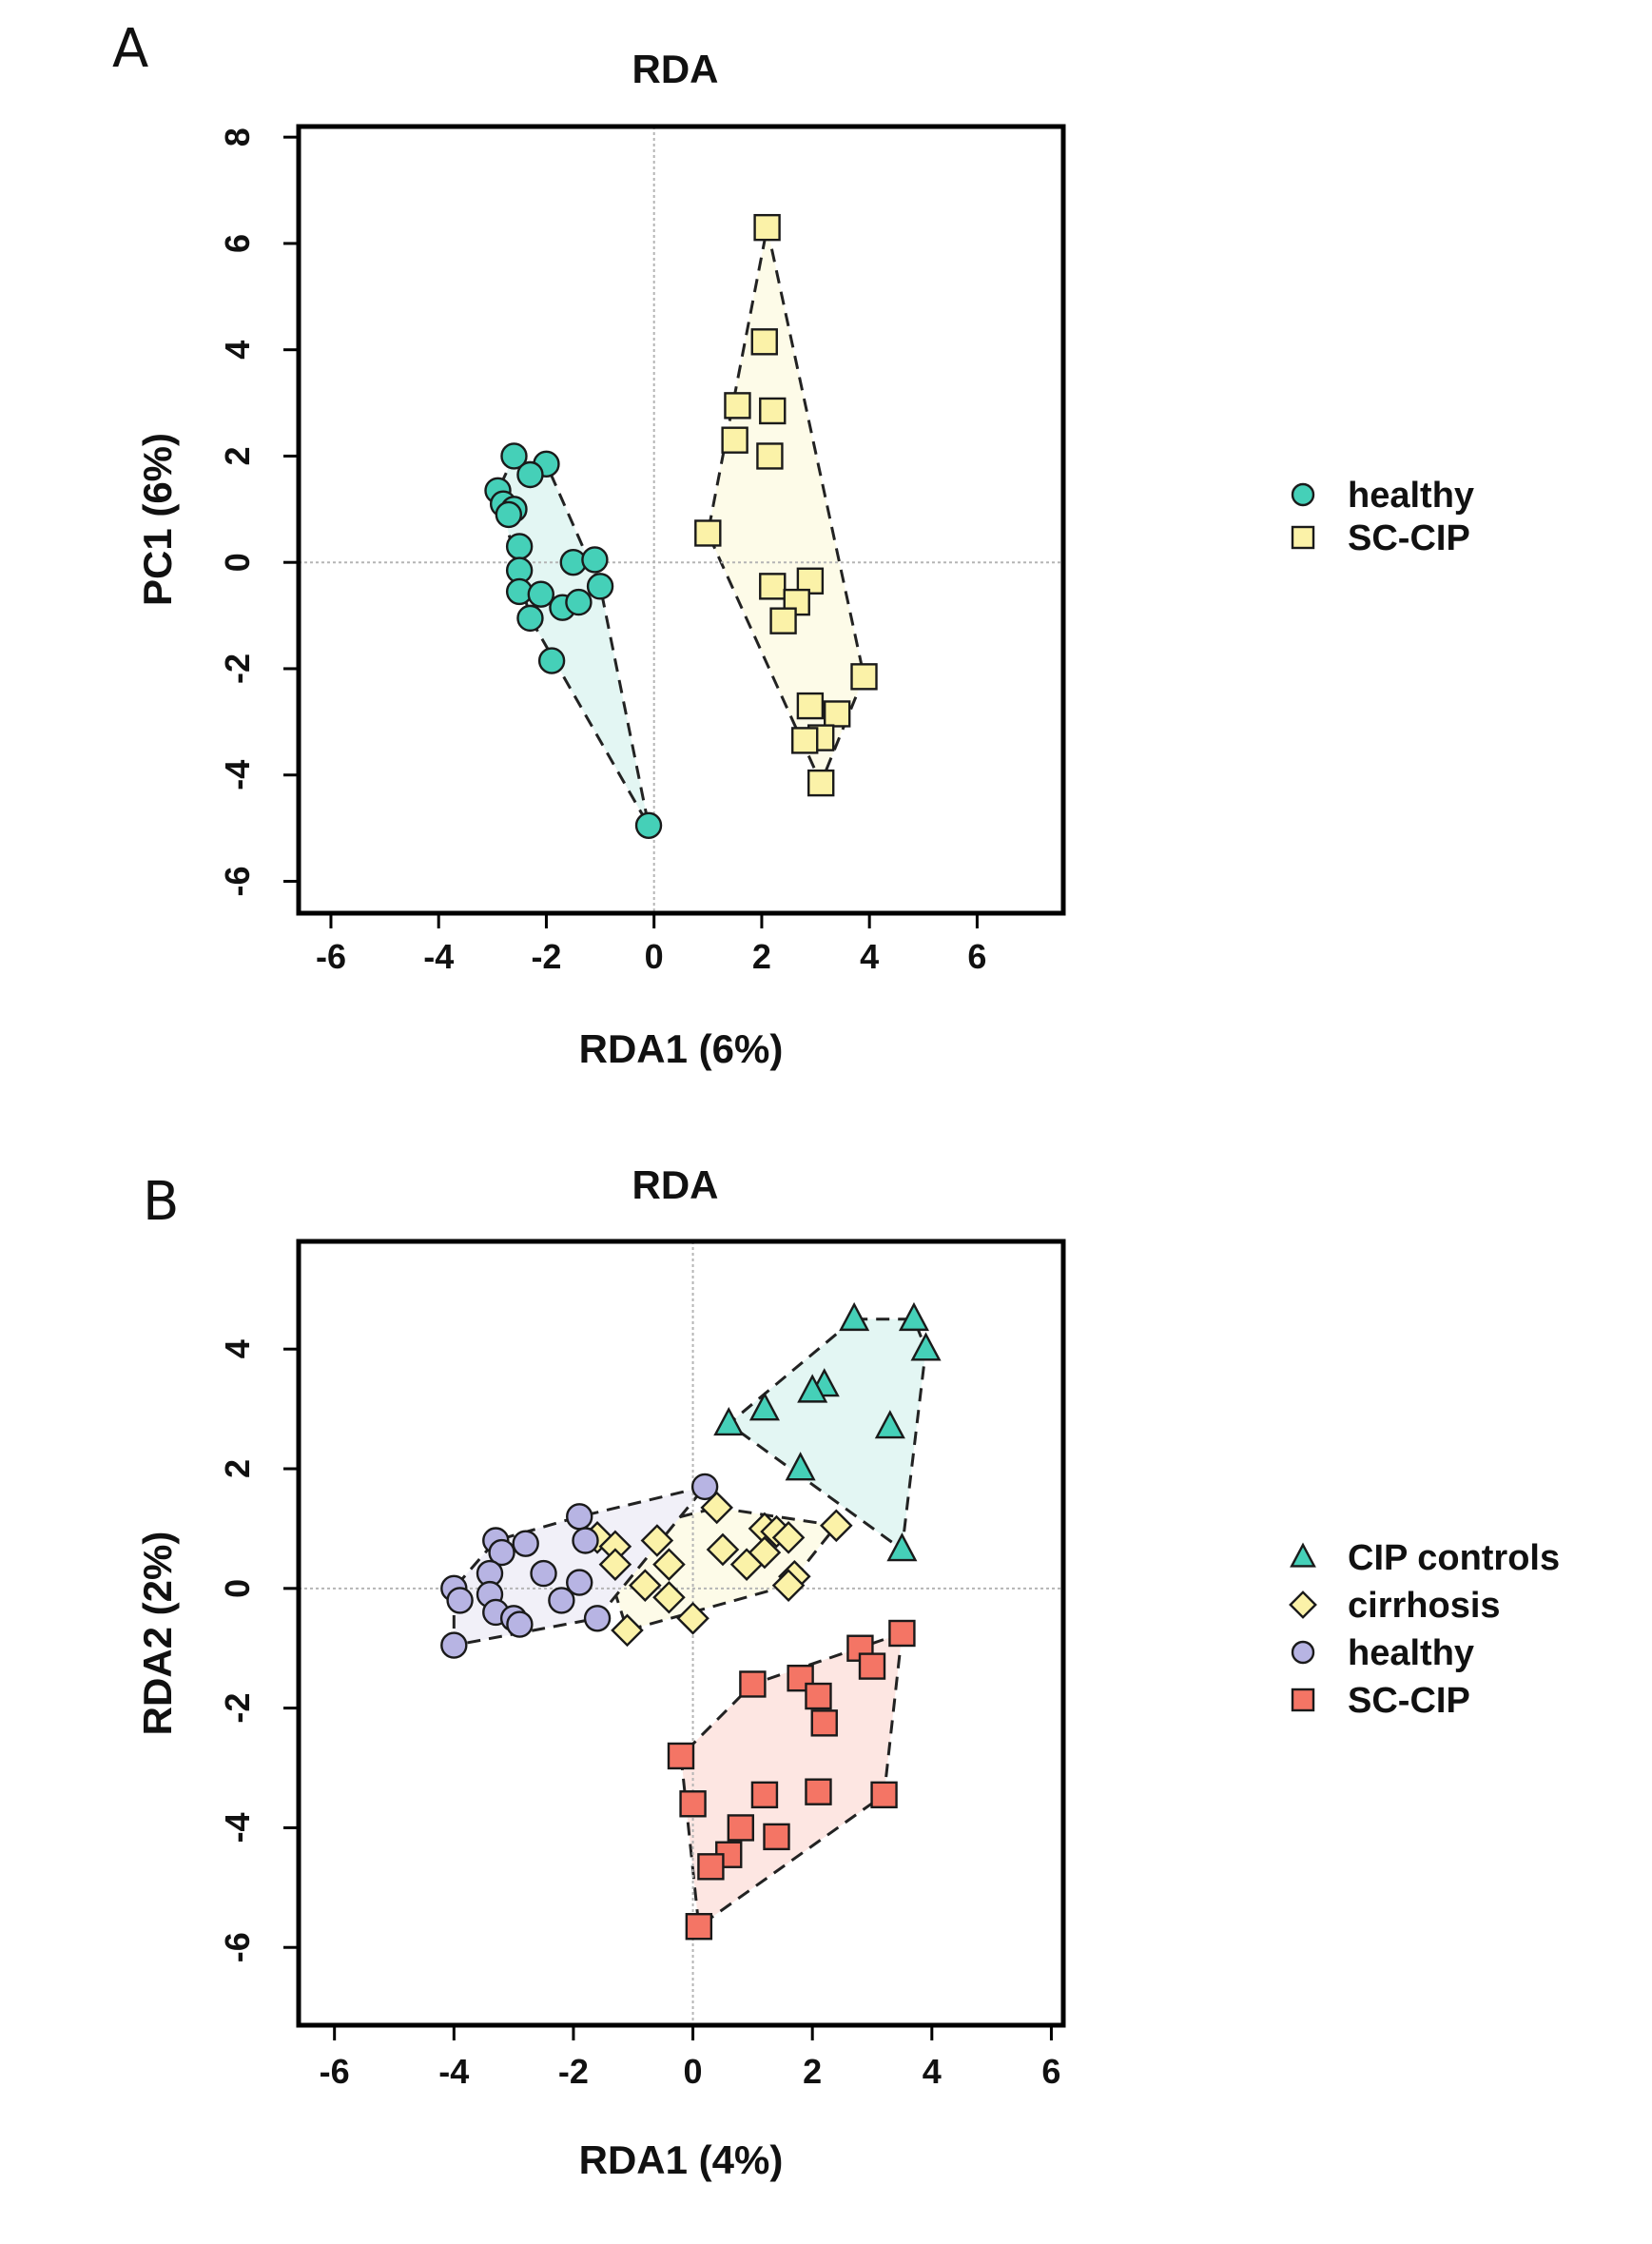 This screenshot has width=1652, height=2244. What do you see at coordinates (237, 350) in the screenshot?
I see `y-tick-label: 4` at bounding box center [237, 350].